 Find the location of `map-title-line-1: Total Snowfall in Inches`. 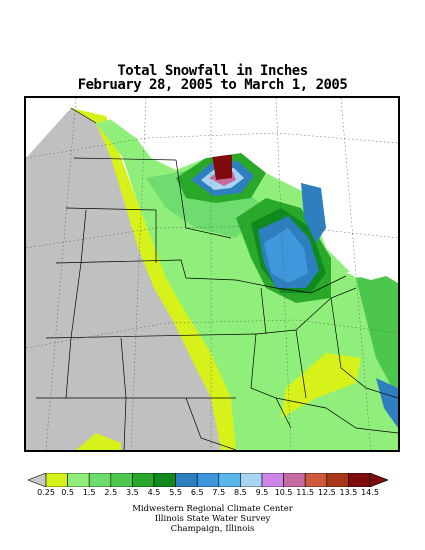

map-title-line-1: Total Snowfall in Inches is located at coordinates (212, 71).